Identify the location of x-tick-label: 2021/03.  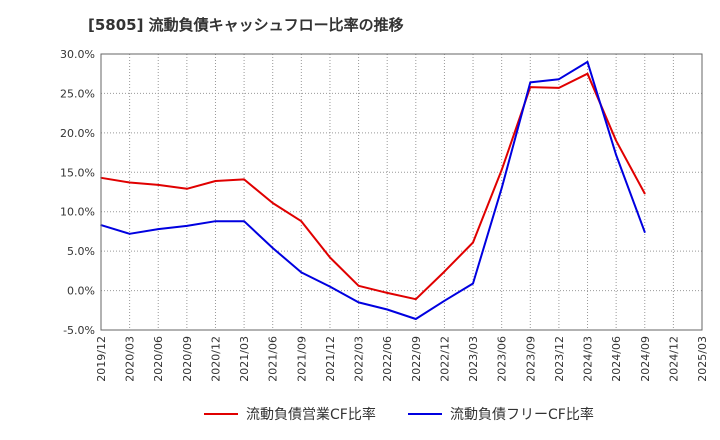
(244, 359).